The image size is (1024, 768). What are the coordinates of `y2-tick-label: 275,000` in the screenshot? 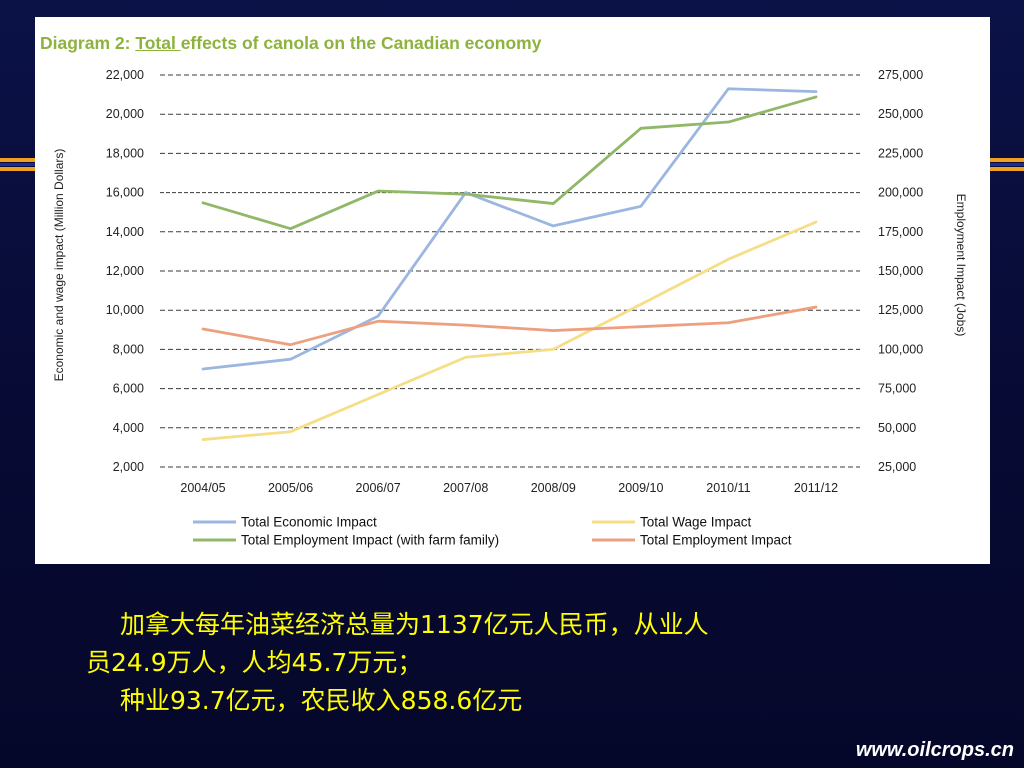 It's located at (900, 75).